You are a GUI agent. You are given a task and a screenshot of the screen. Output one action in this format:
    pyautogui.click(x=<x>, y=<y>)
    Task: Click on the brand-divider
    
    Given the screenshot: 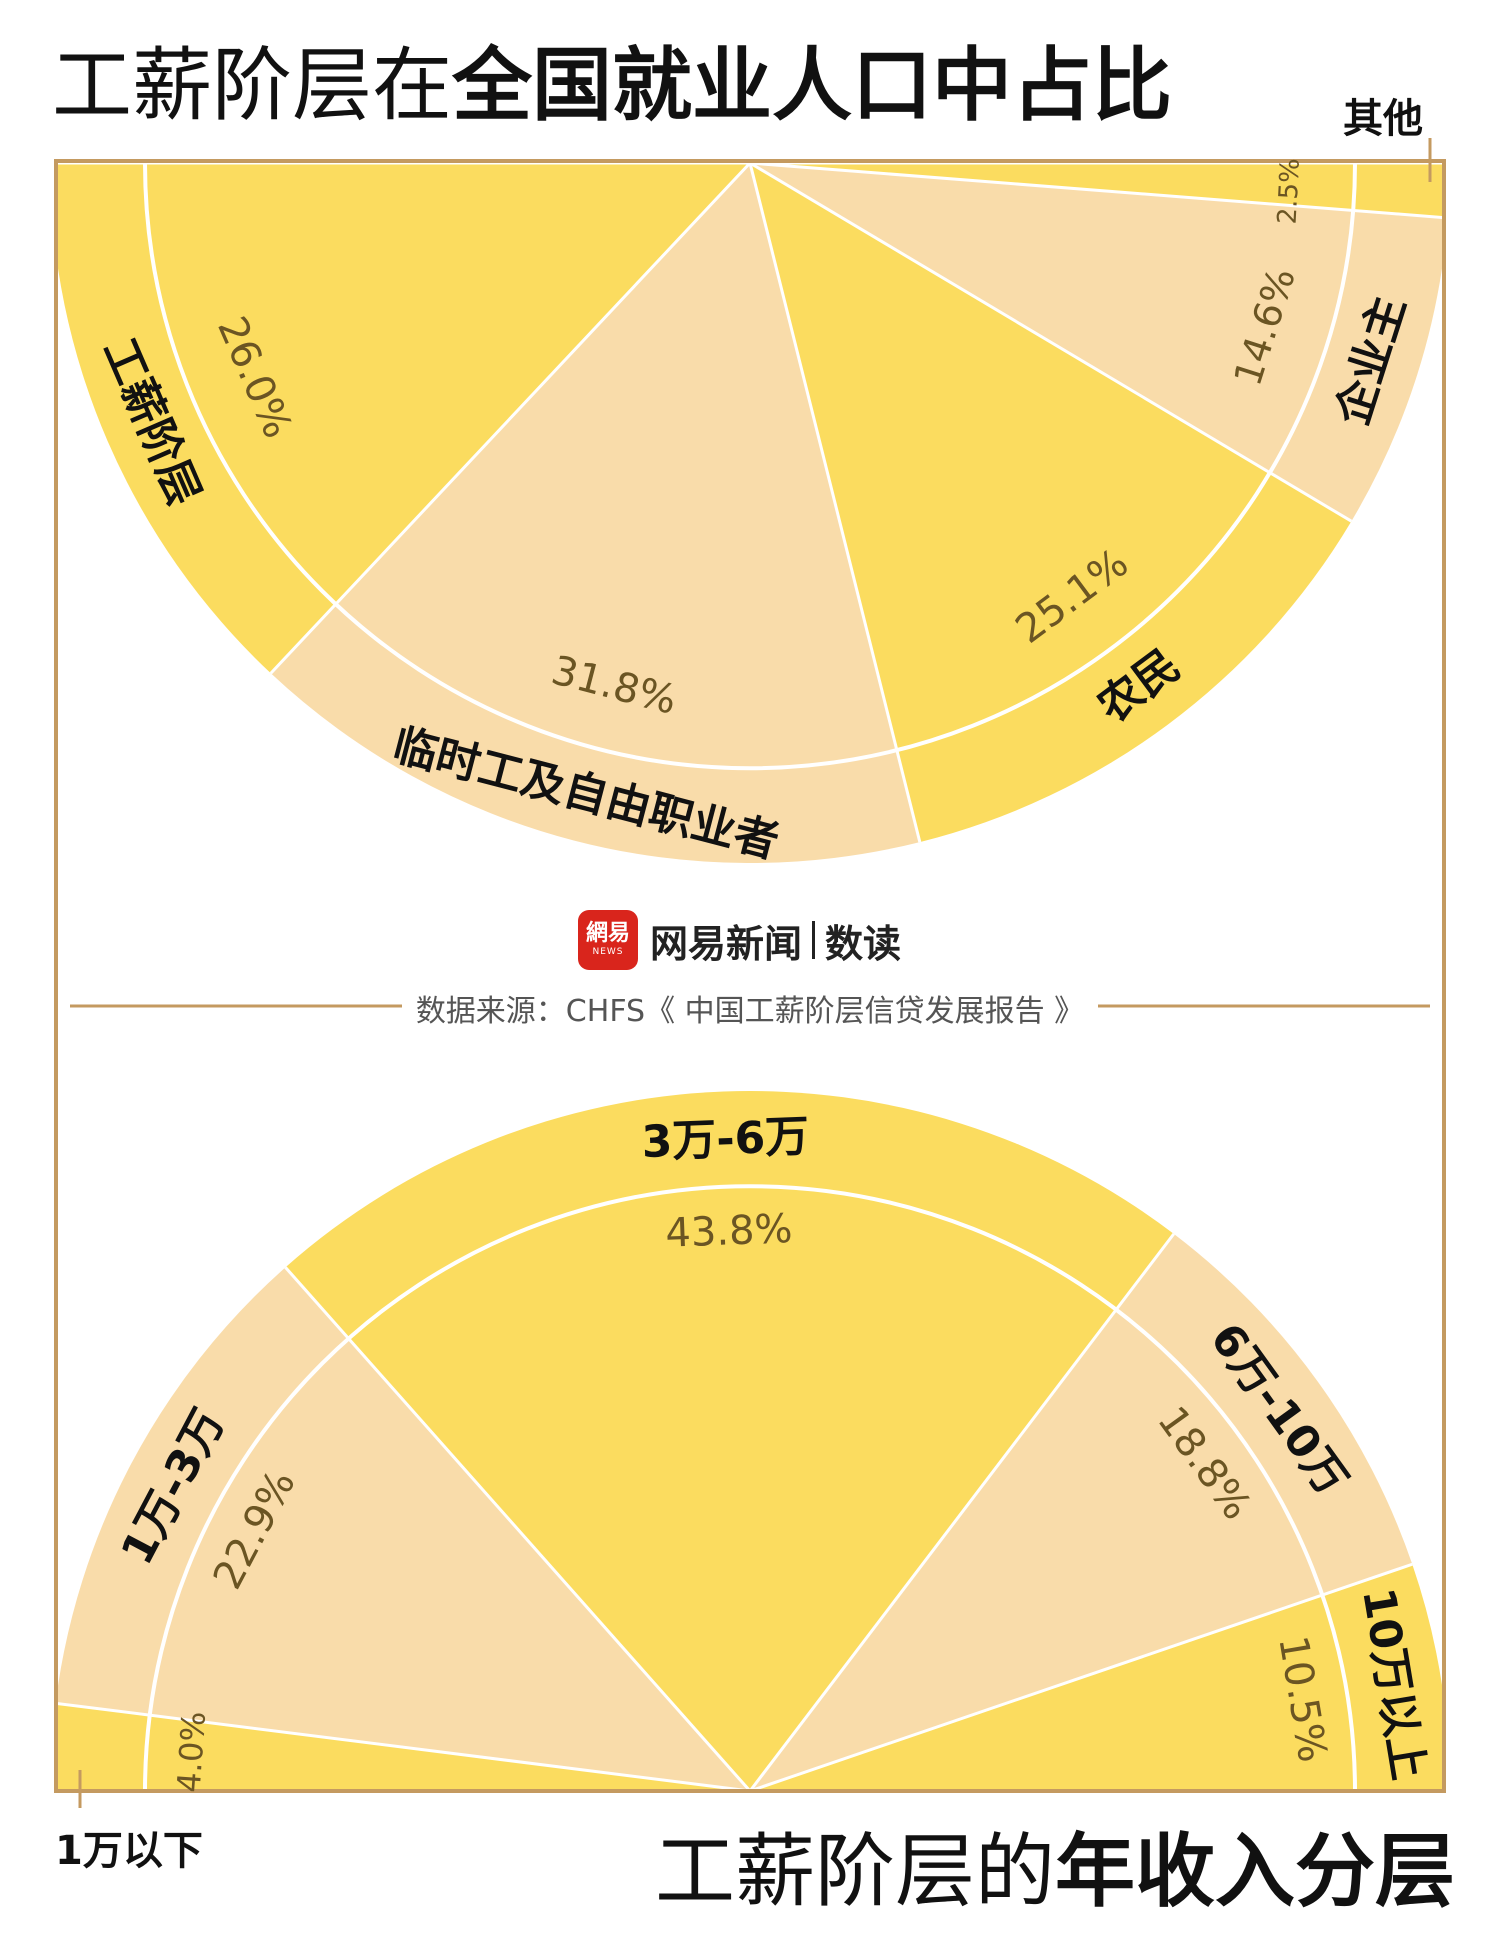 What is the action you would take?
    pyautogui.click(x=814, y=940)
    